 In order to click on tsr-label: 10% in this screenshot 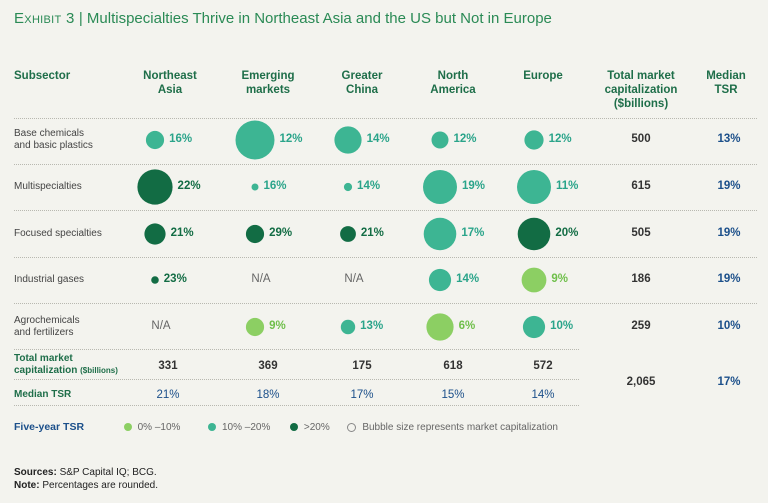, I will do `click(562, 326)`.